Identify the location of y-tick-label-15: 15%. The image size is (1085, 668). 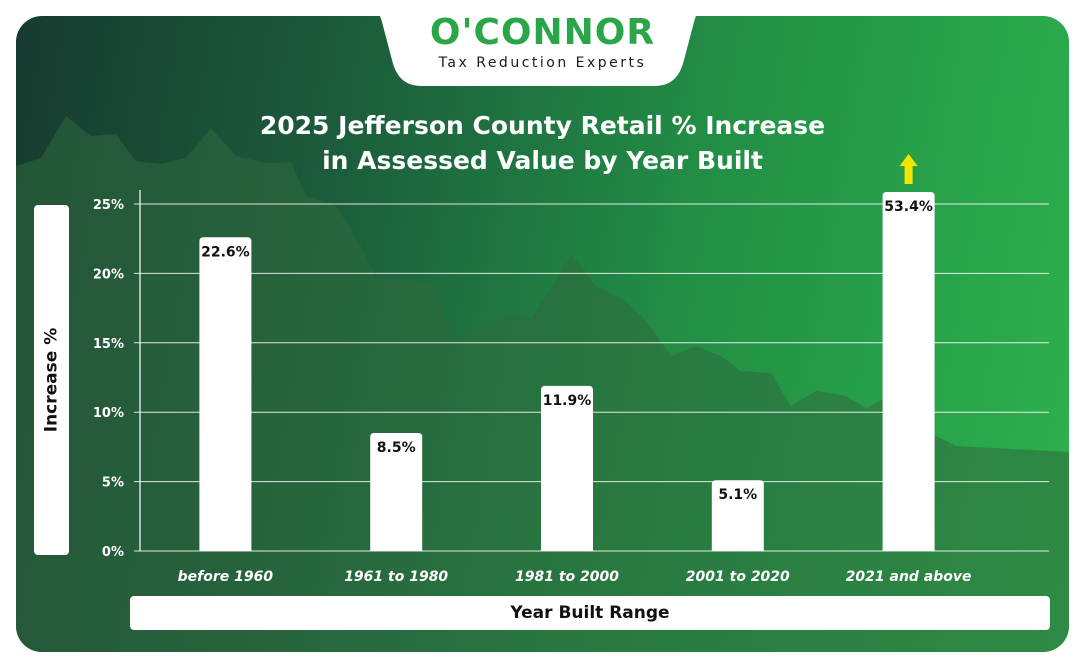
(108, 344).